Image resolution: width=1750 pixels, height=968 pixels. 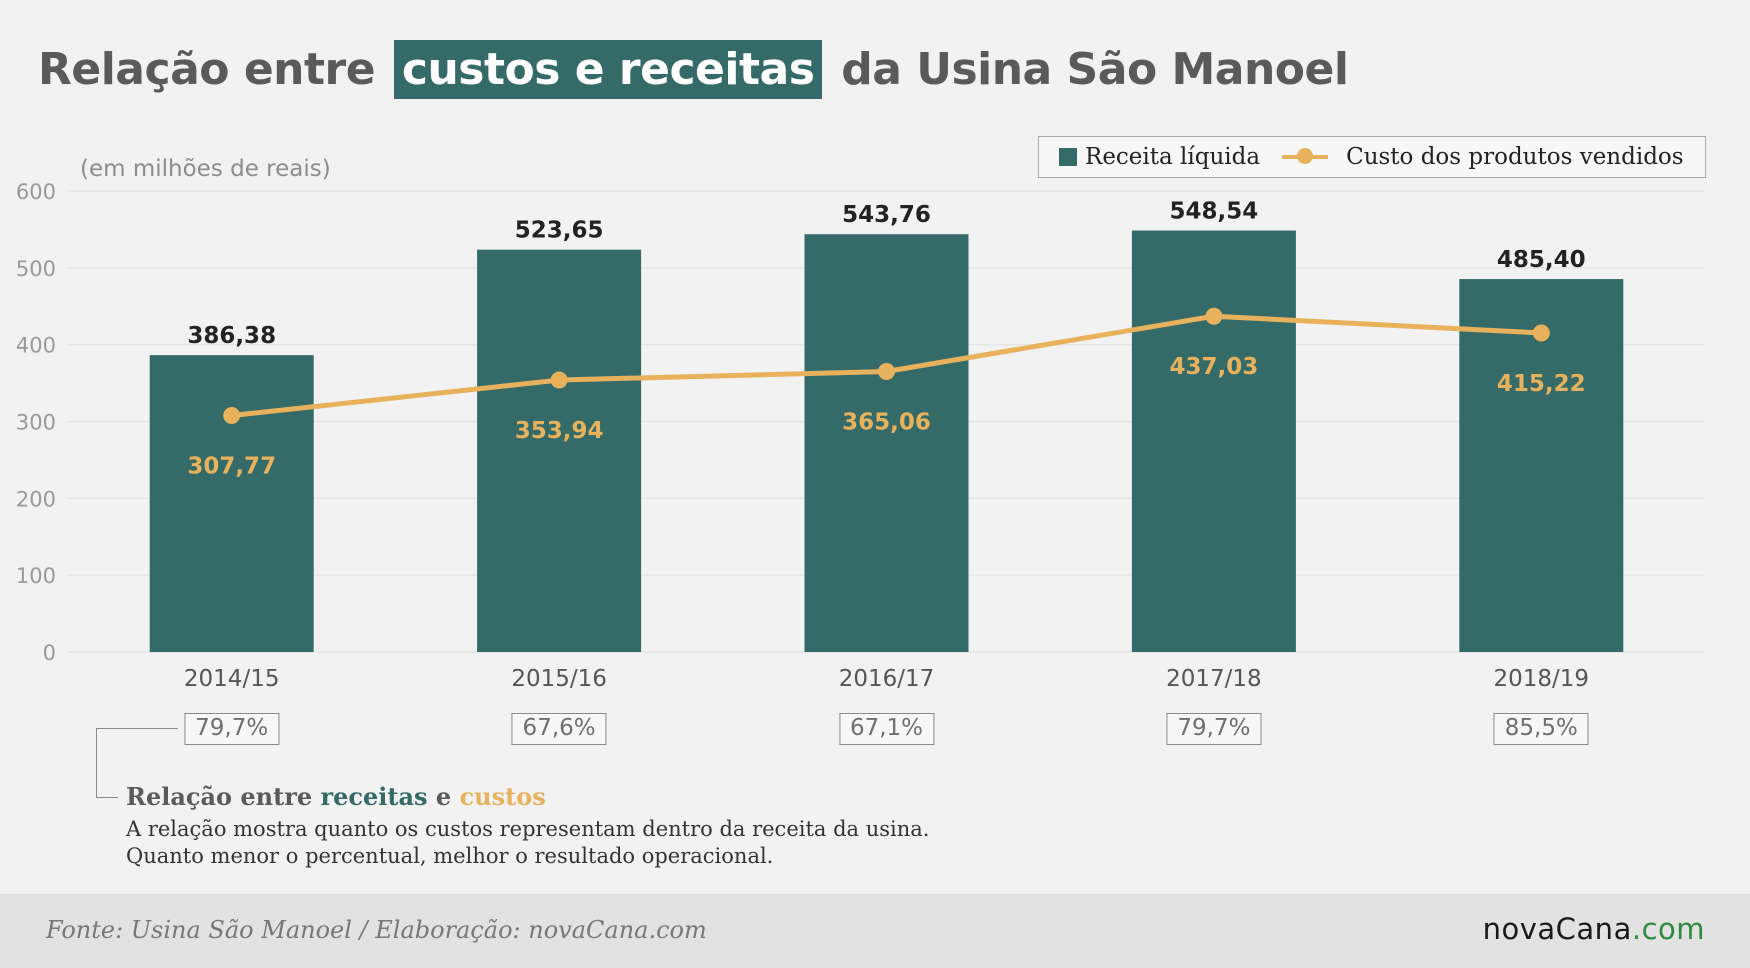 I want to click on line-value-label: 415,22, so click(x=1541, y=384).